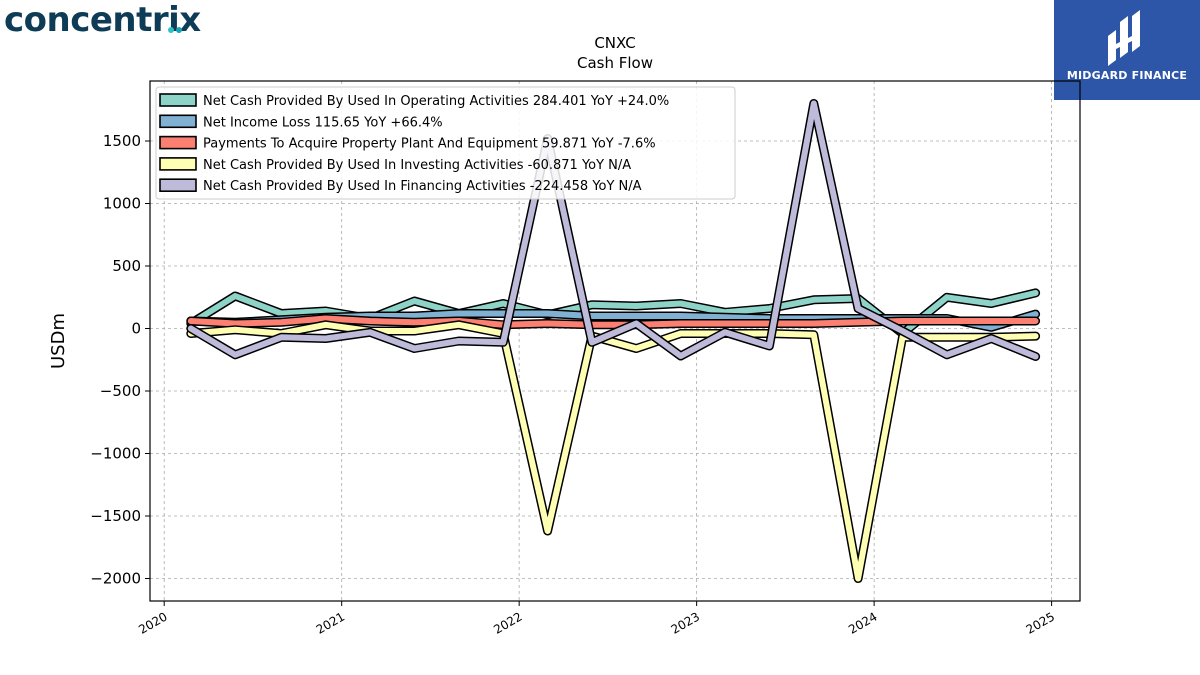 Image resolution: width=1200 pixels, height=675 pixels. What do you see at coordinates (136, 329) in the screenshot?
I see `y-tick-label: 0` at bounding box center [136, 329].